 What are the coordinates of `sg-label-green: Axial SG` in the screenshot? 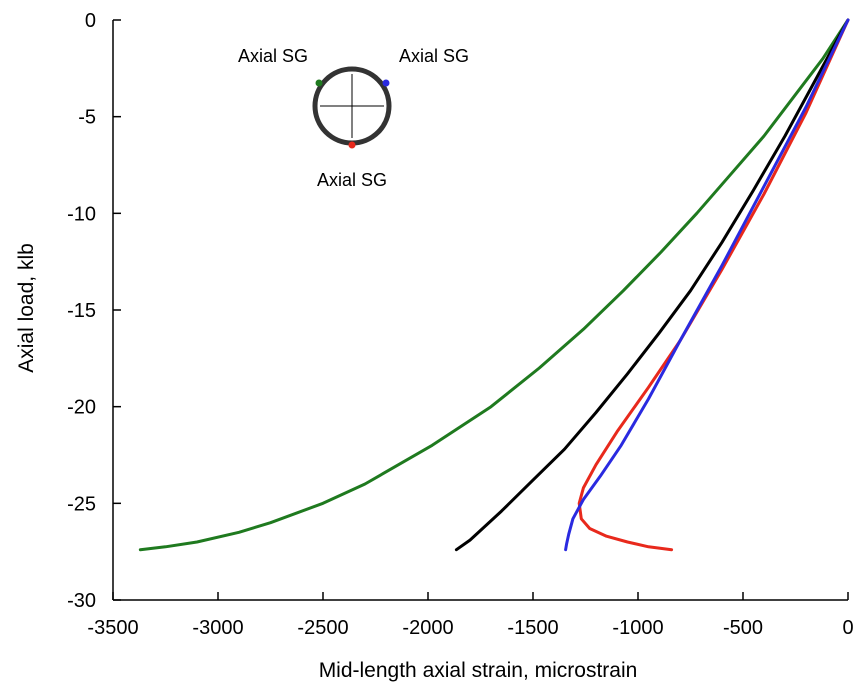 It's located at (273, 56).